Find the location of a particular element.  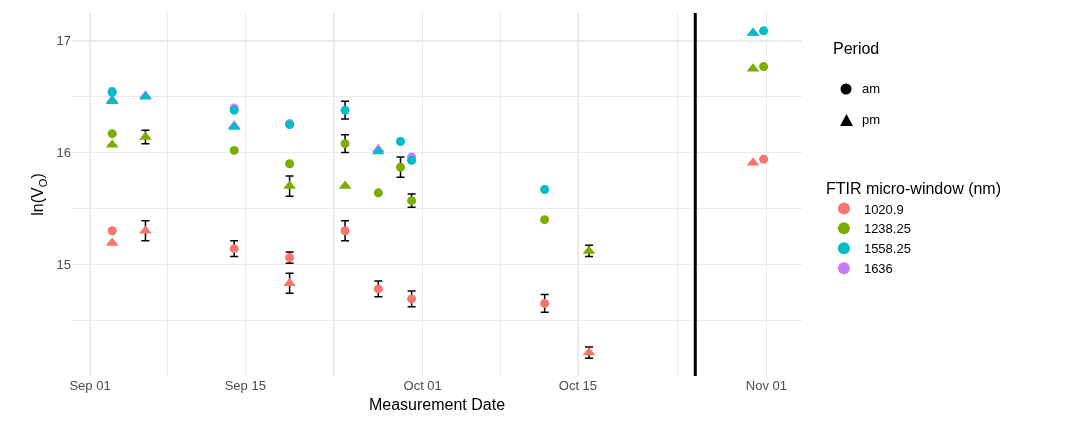

x-tick-label: Nov 01 is located at coordinates (766, 385).